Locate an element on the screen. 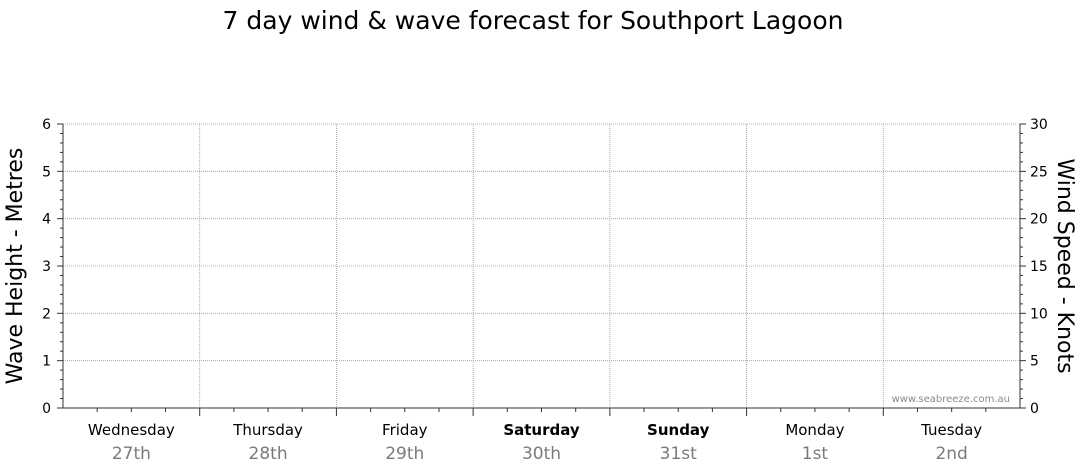  y-axis-left-label: Wave Height - Metres is located at coordinates (15, 266).